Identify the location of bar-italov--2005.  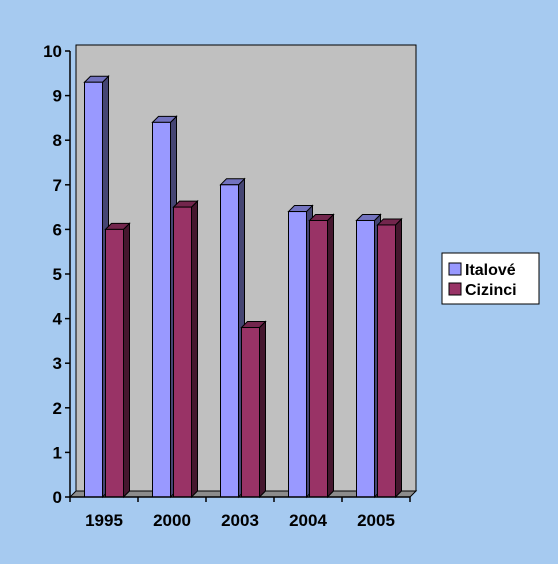
(368, 356).